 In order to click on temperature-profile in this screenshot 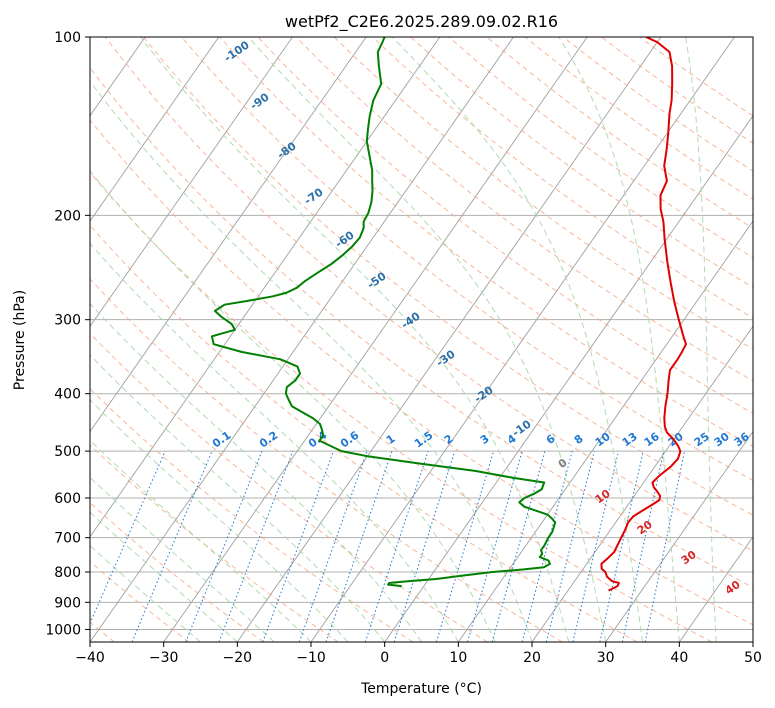, I will do `click(643, 314)`.